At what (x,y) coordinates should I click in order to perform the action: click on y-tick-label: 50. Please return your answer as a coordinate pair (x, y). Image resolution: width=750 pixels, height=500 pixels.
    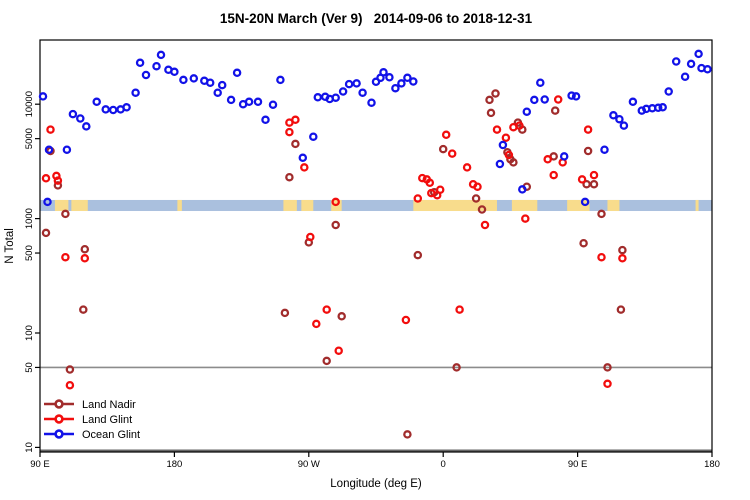
    Looking at the image, I should click on (29, 367).